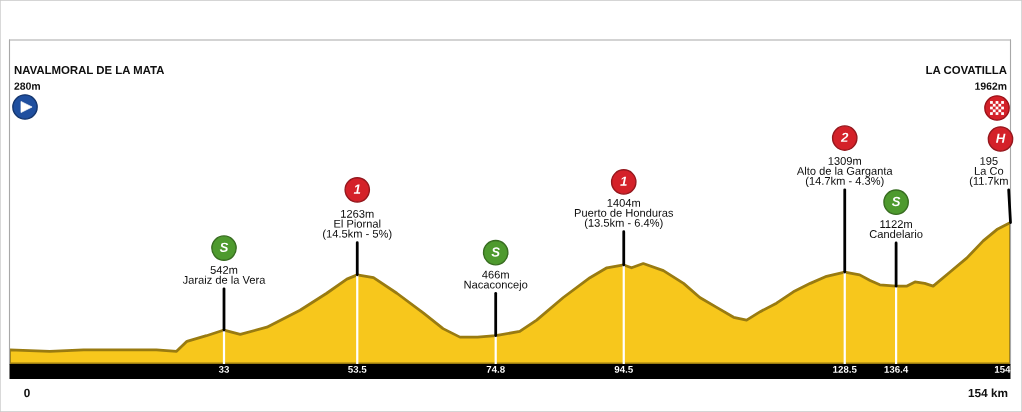 The height and width of the screenshot is (412, 1022). I want to click on text: 154 km, so click(988, 393).